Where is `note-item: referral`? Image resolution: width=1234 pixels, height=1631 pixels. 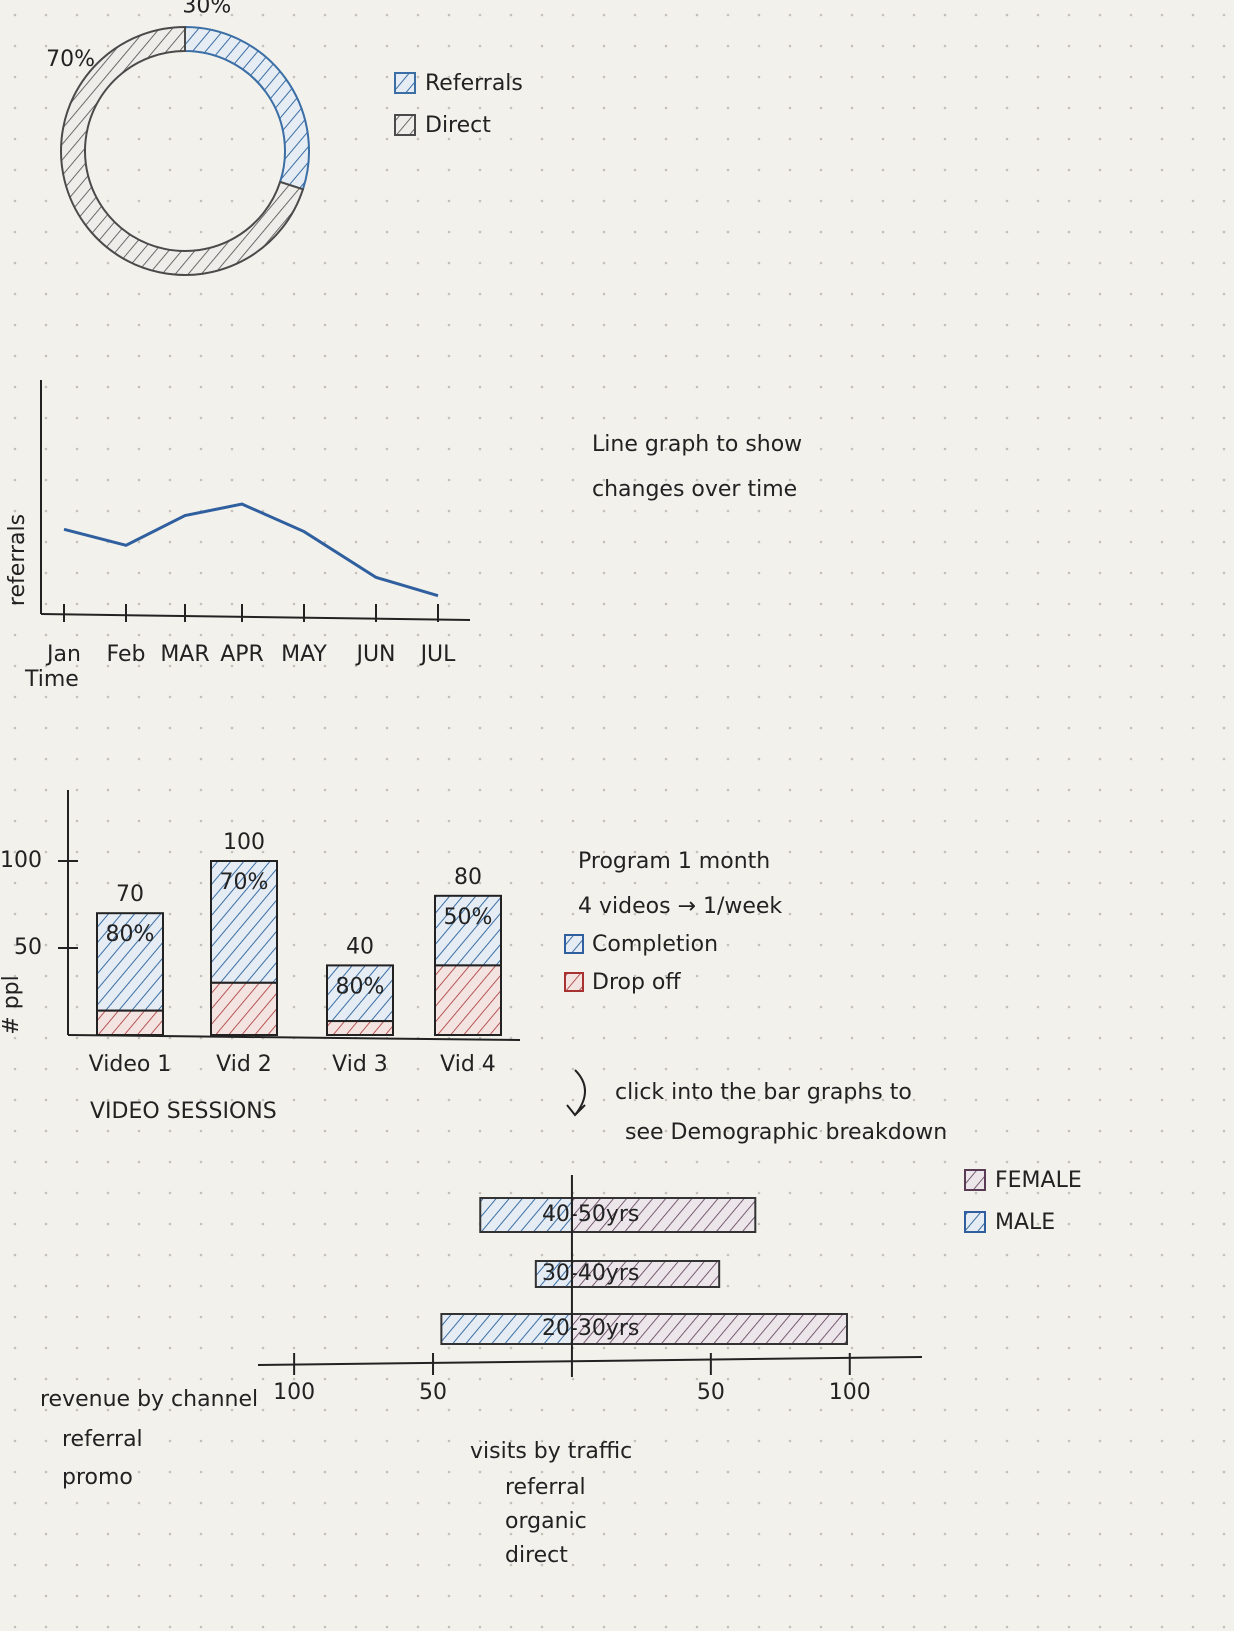 note-item: referral is located at coordinates (102, 1439).